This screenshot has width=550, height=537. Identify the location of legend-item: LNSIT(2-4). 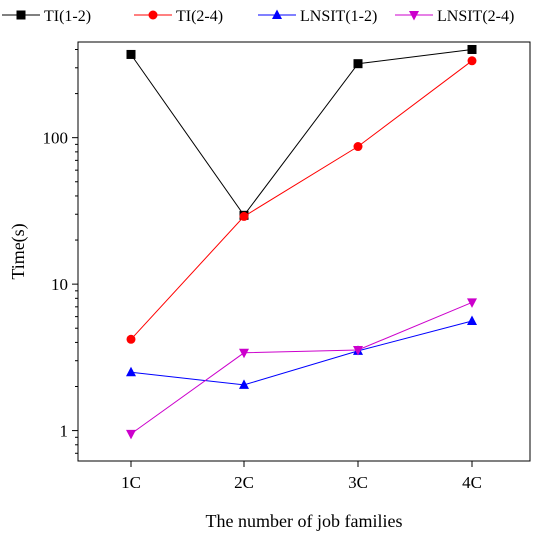
(454, 16).